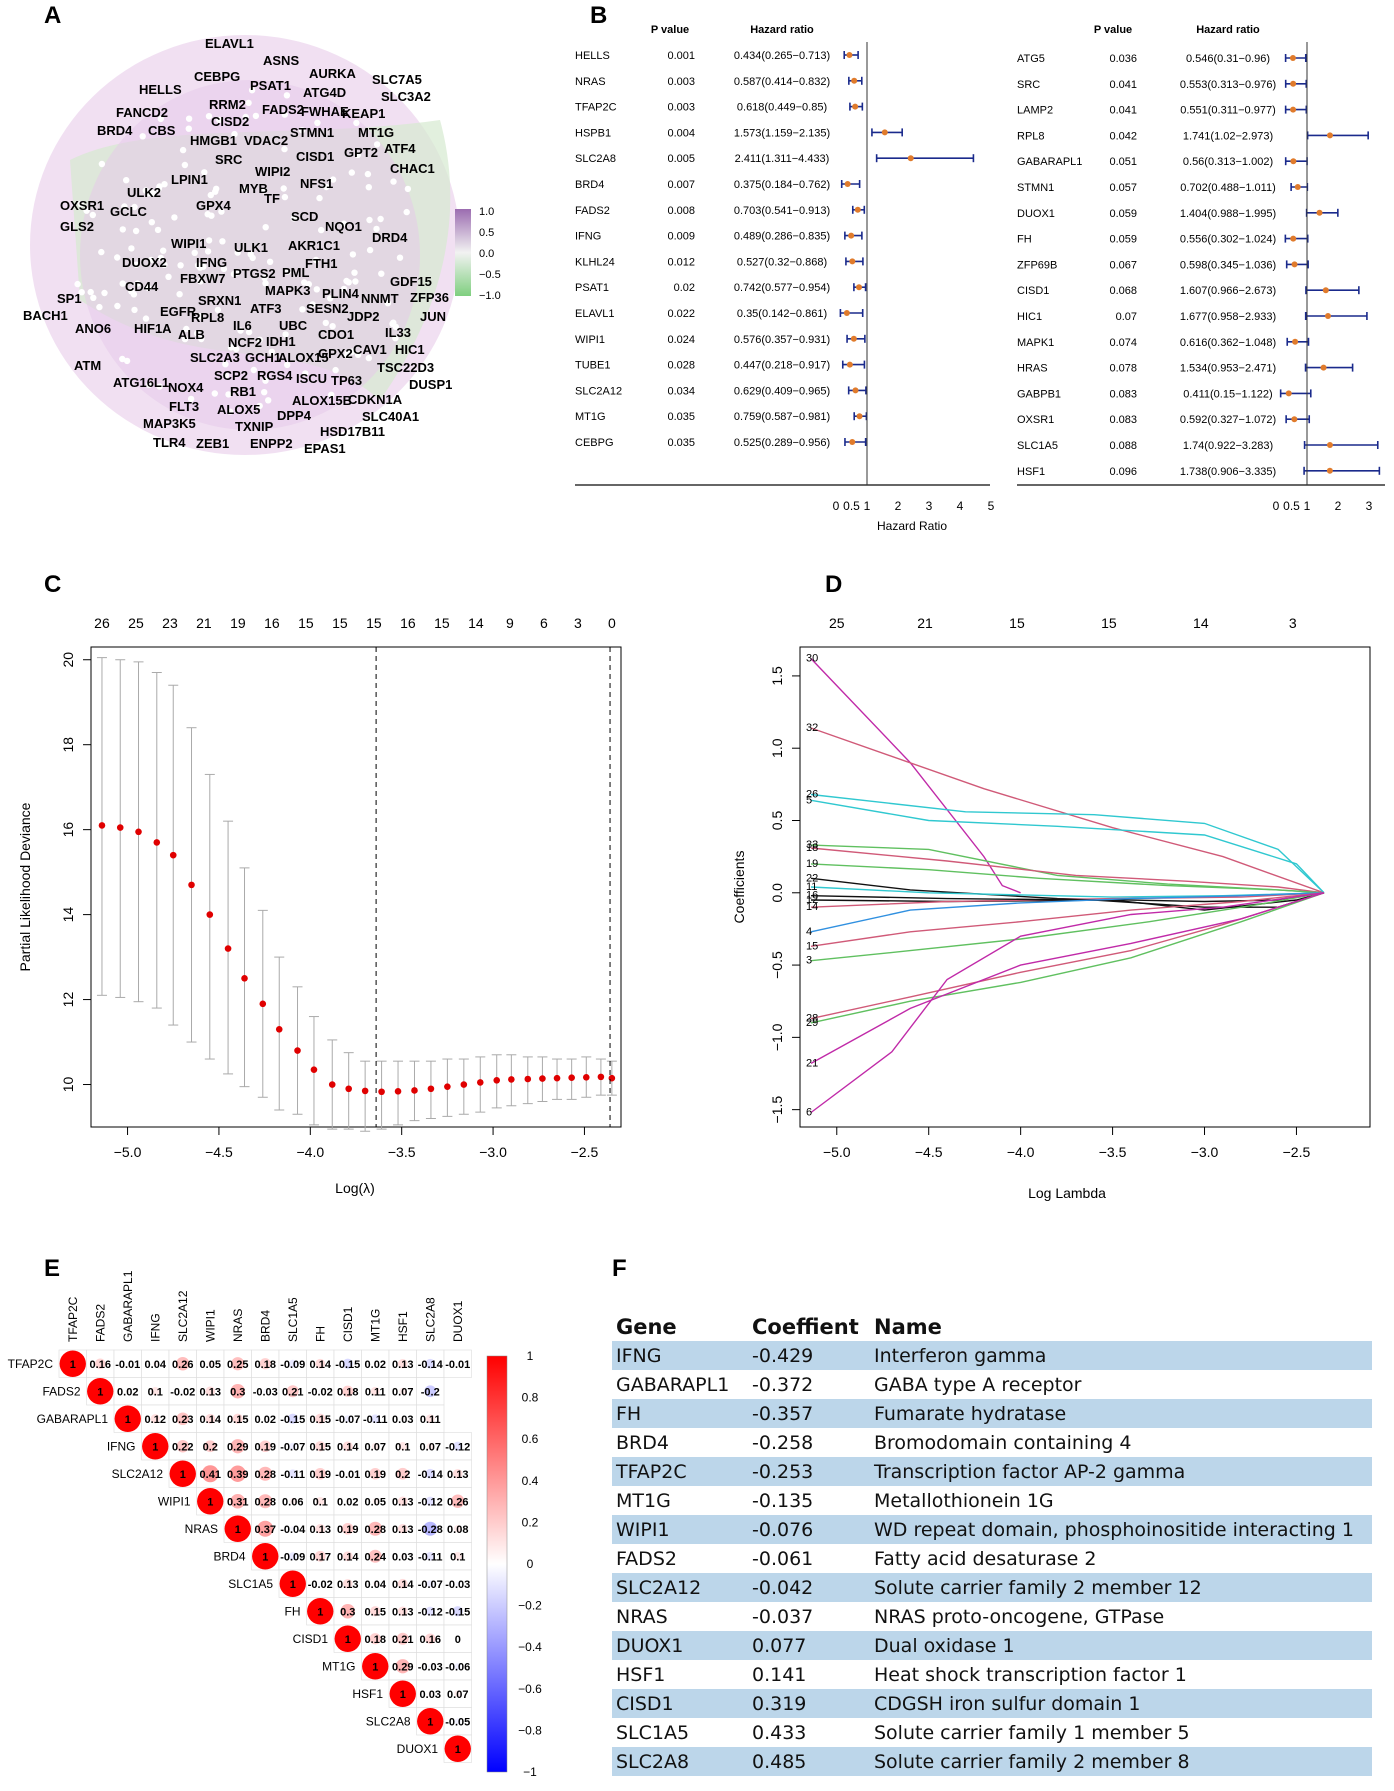 The height and width of the screenshot is (1791, 1394). I want to click on forest-pvalue: 0.07, so click(1126, 317).